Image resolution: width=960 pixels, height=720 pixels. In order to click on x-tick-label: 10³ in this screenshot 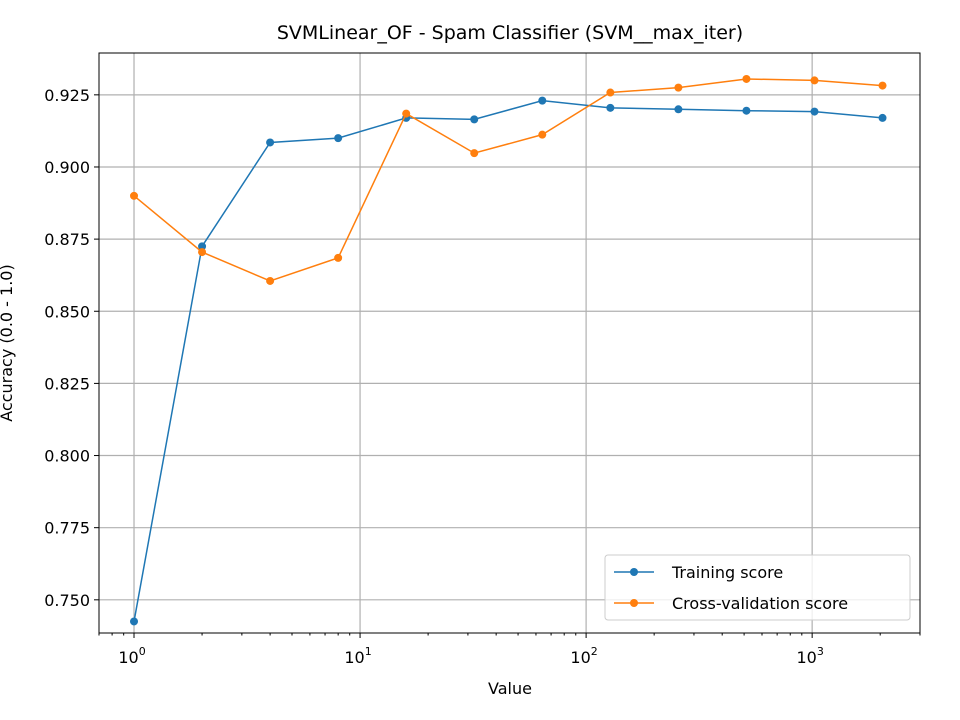, I will do `click(809, 656)`.